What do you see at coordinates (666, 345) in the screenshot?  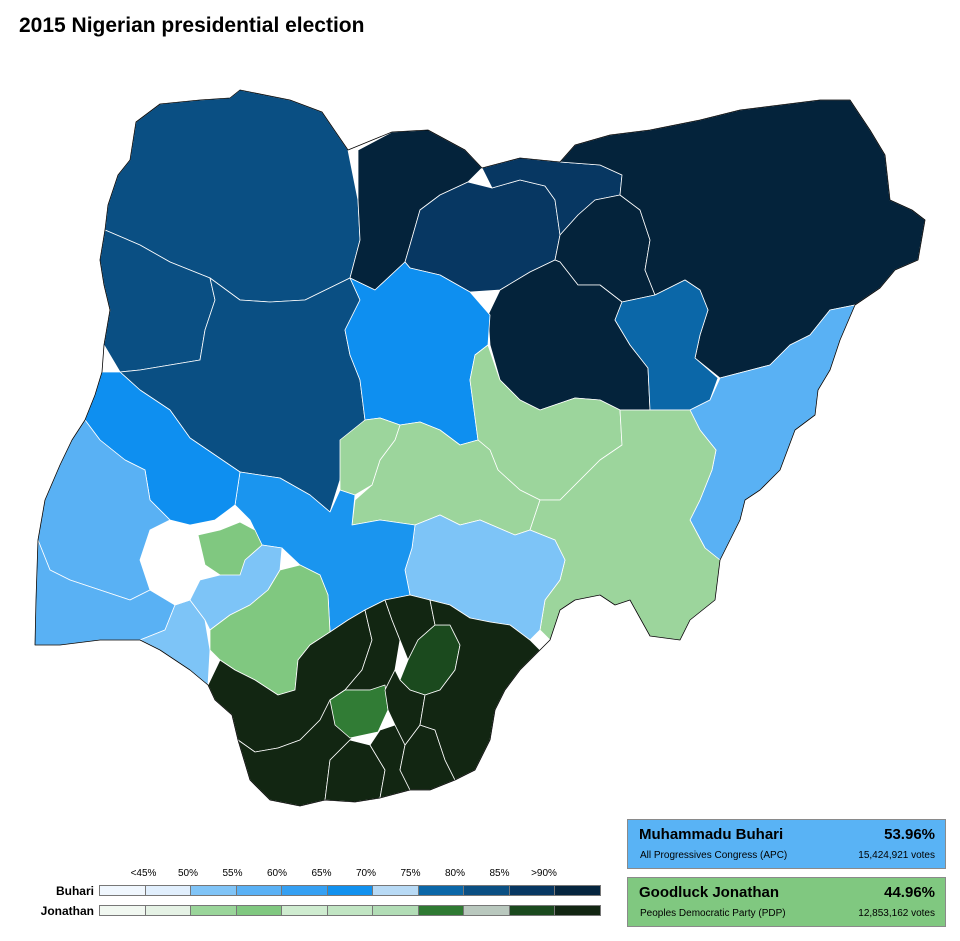 I see `state-gombe` at bounding box center [666, 345].